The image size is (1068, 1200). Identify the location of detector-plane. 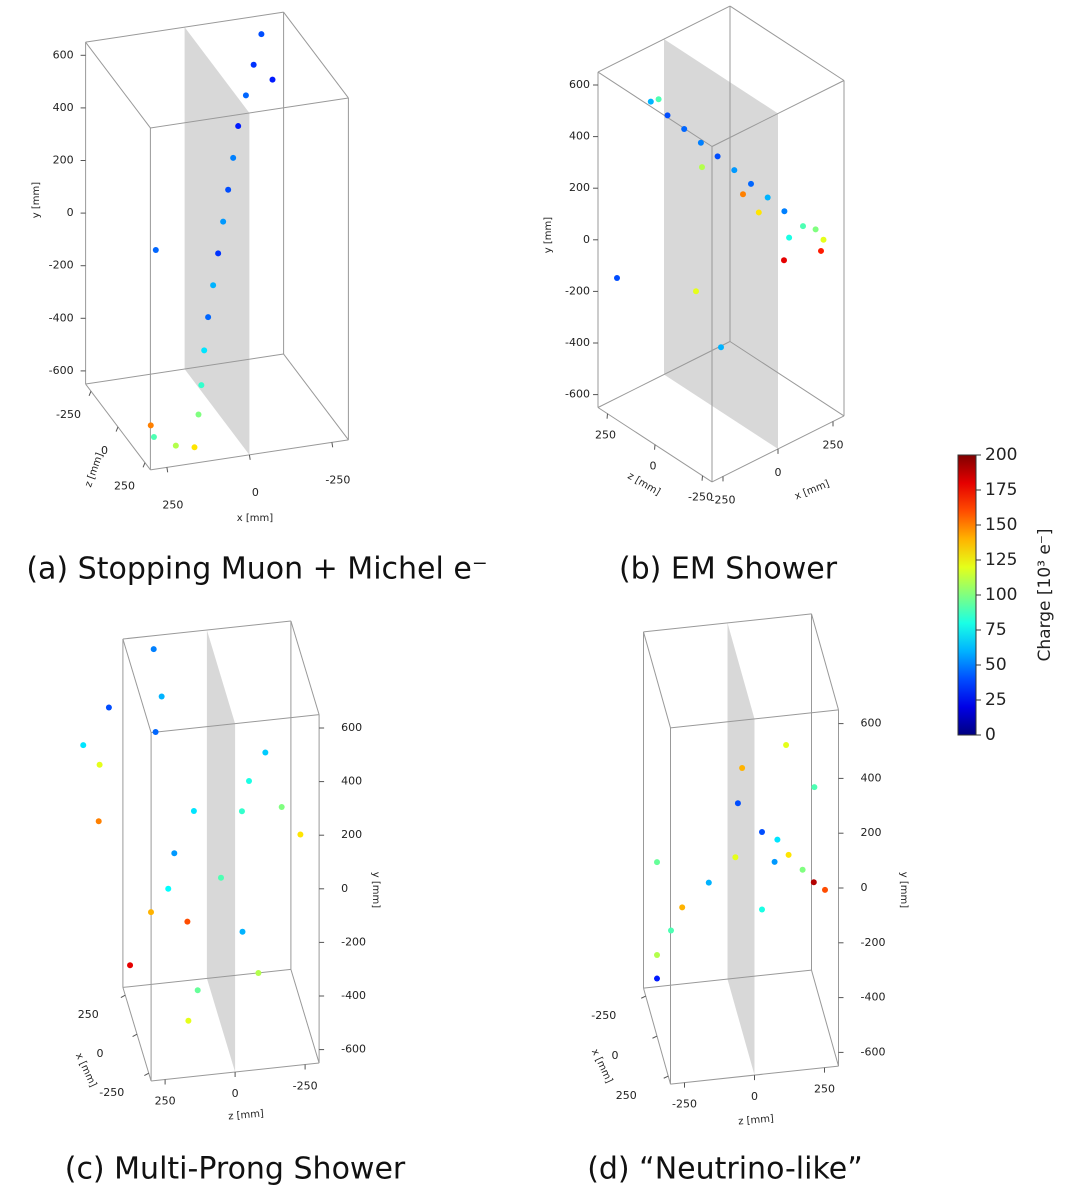
(741, 849).